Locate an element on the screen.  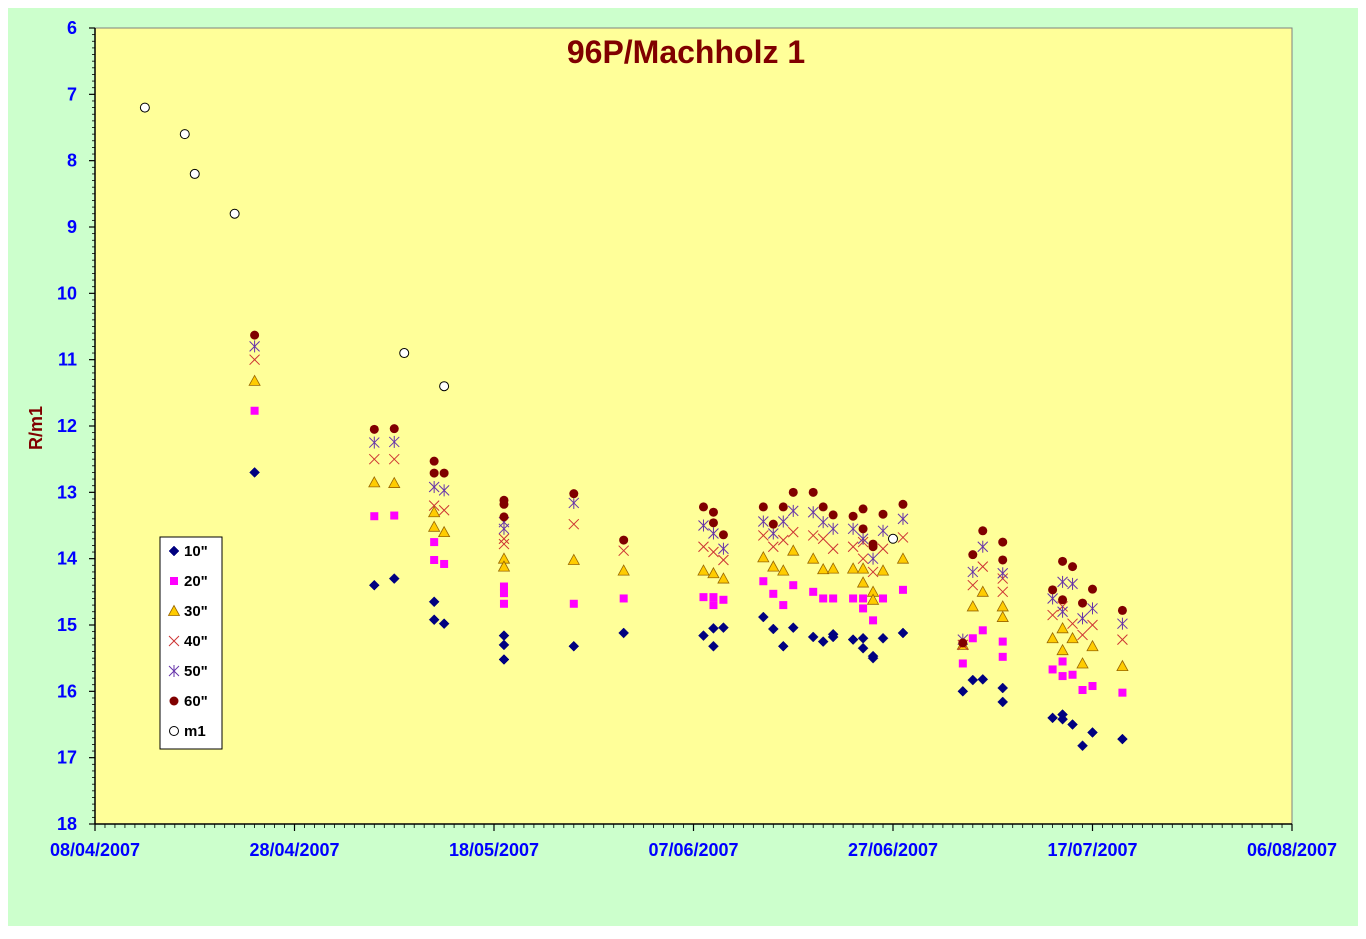
x-tick-label: 17/07/2007 is located at coordinates (1092, 850).